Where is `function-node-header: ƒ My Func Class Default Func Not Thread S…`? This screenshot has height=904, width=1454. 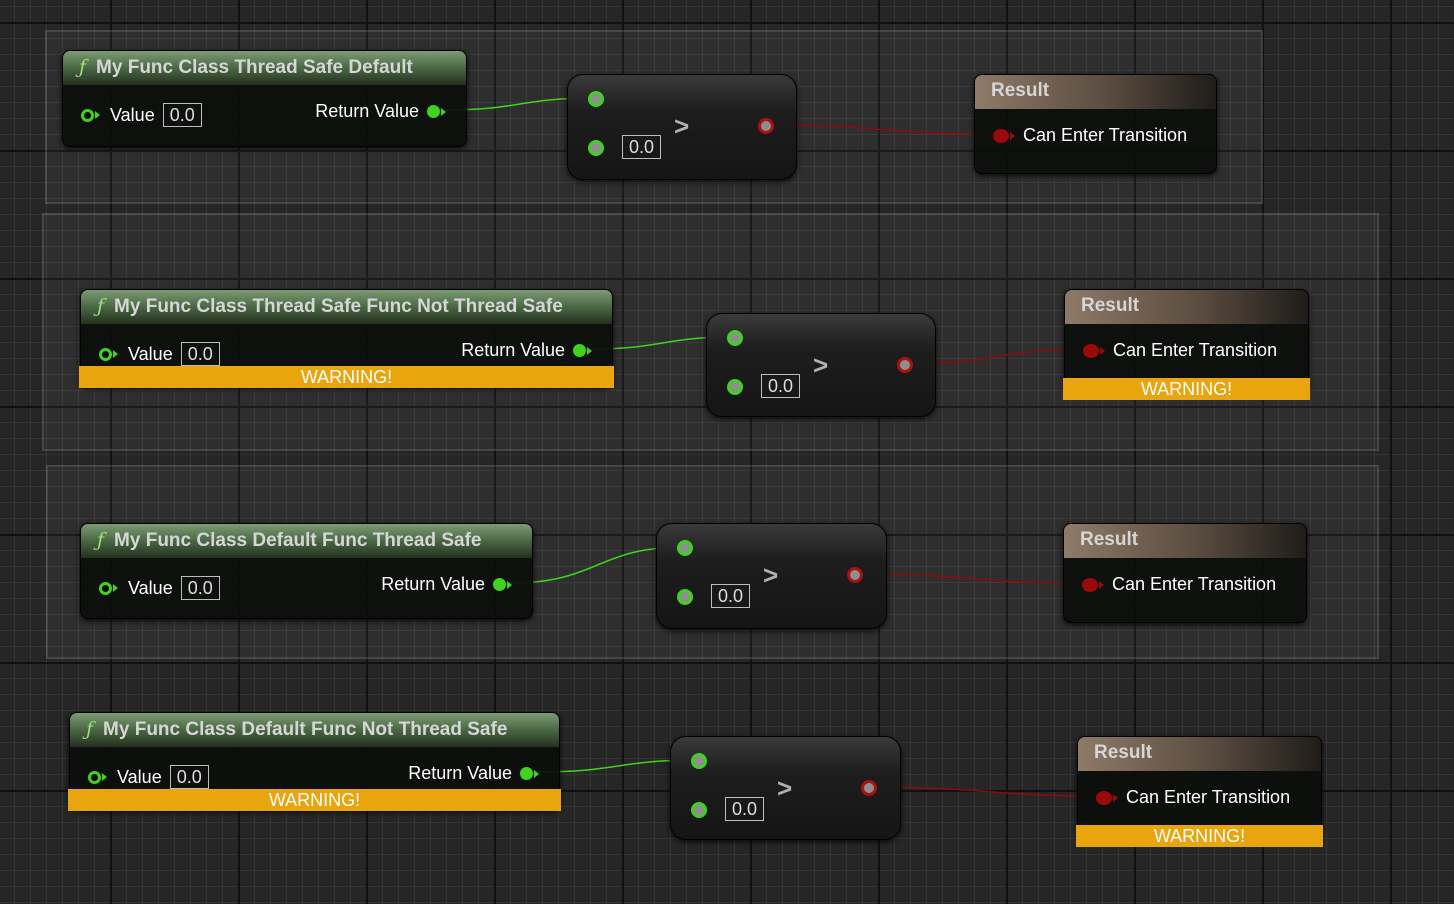 function-node-header: ƒ My Func Class Default Func Not Thread S… is located at coordinates (314, 730).